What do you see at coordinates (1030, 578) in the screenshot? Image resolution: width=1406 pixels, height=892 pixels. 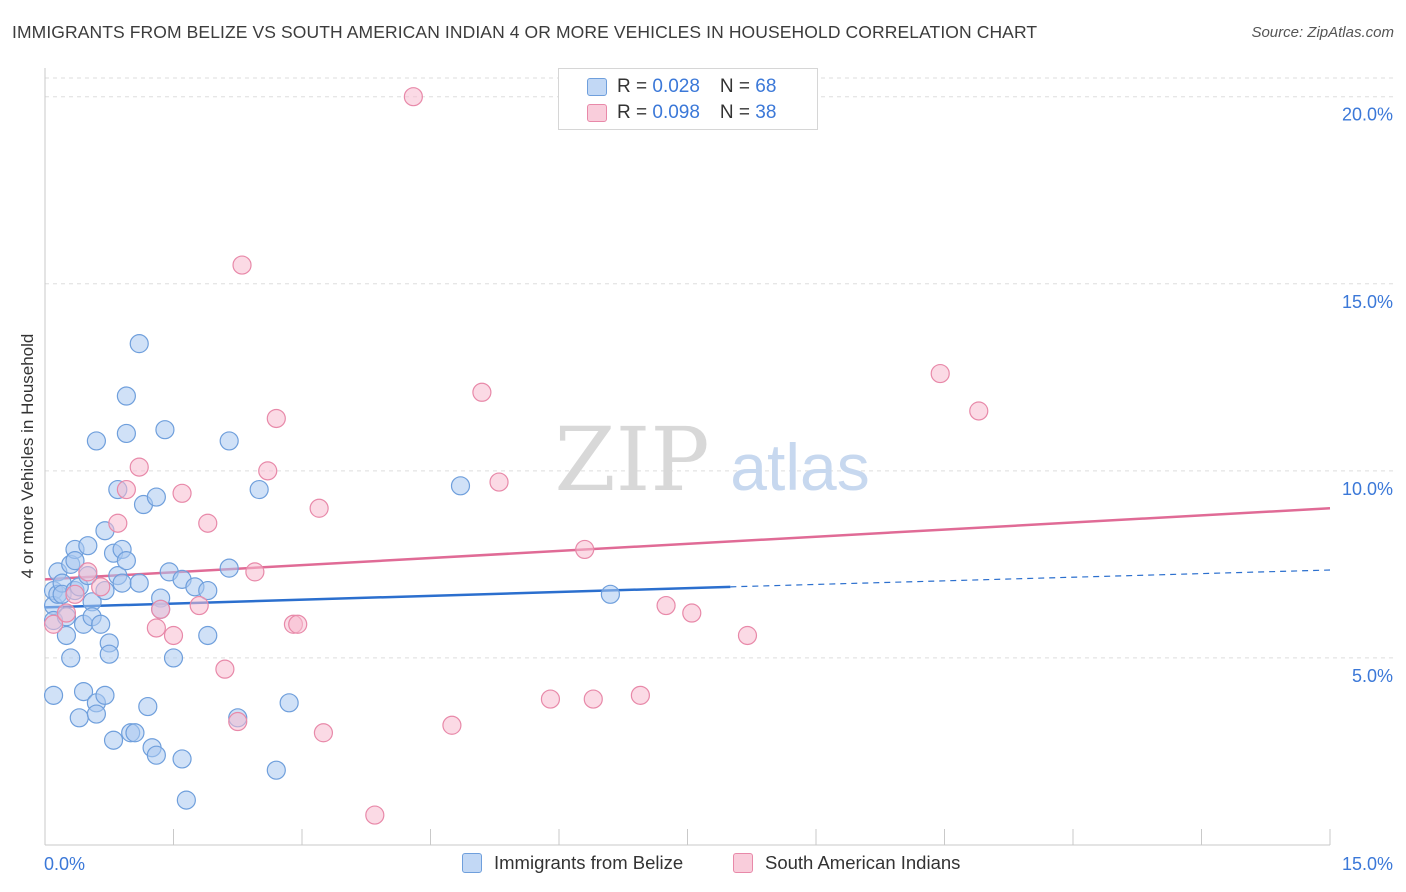 I see `trend-line-belize-extension` at bounding box center [1030, 578].